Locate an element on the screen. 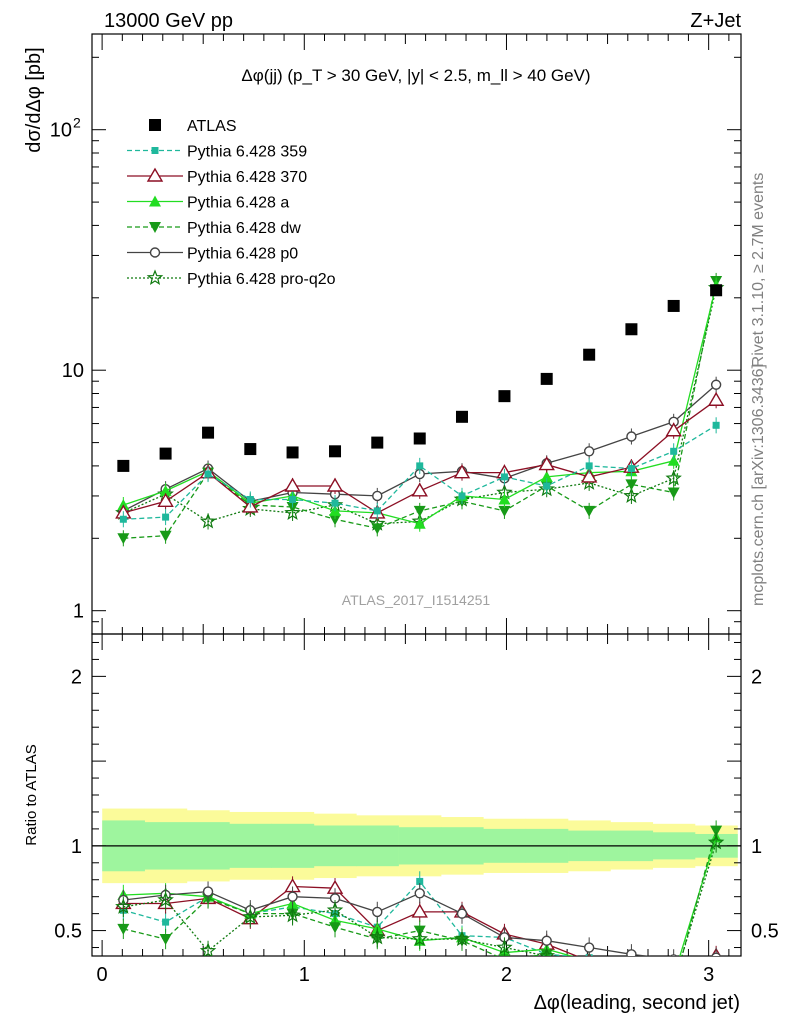 The height and width of the screenshot is (1029, 786). ratio-y-tick-label-right: 1 is located at coordinates (756, 847).